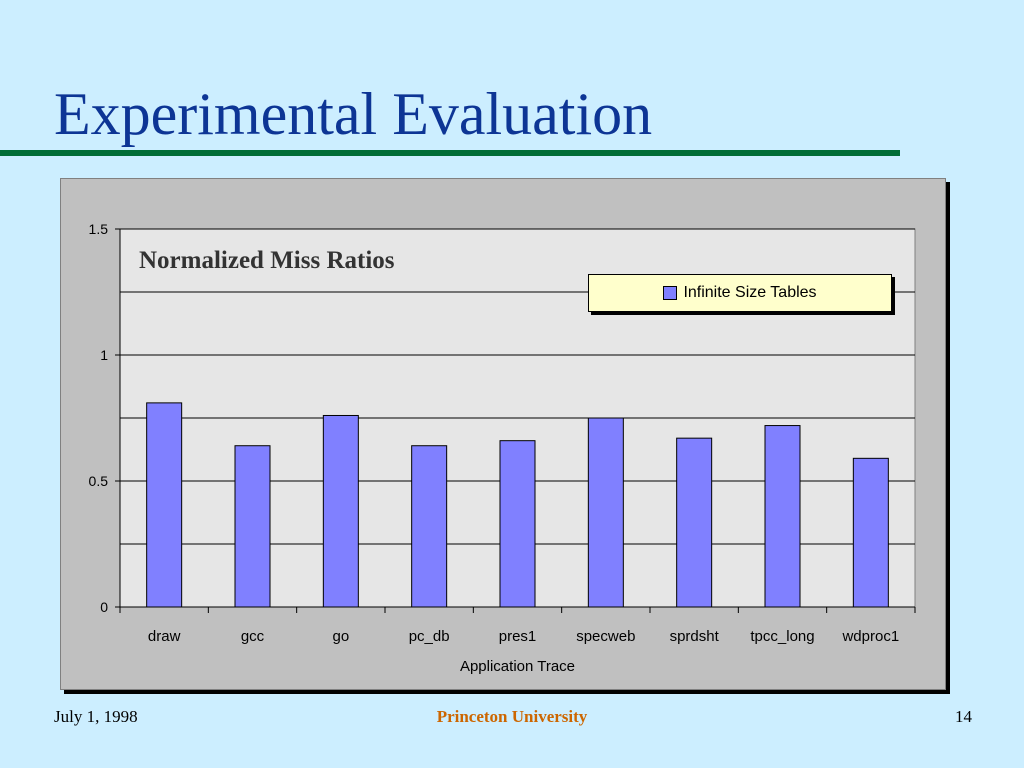  What do you see at coordinates (164, 505) in the screenshot?
I see `bar-draw` at bounding box center [164, 505].